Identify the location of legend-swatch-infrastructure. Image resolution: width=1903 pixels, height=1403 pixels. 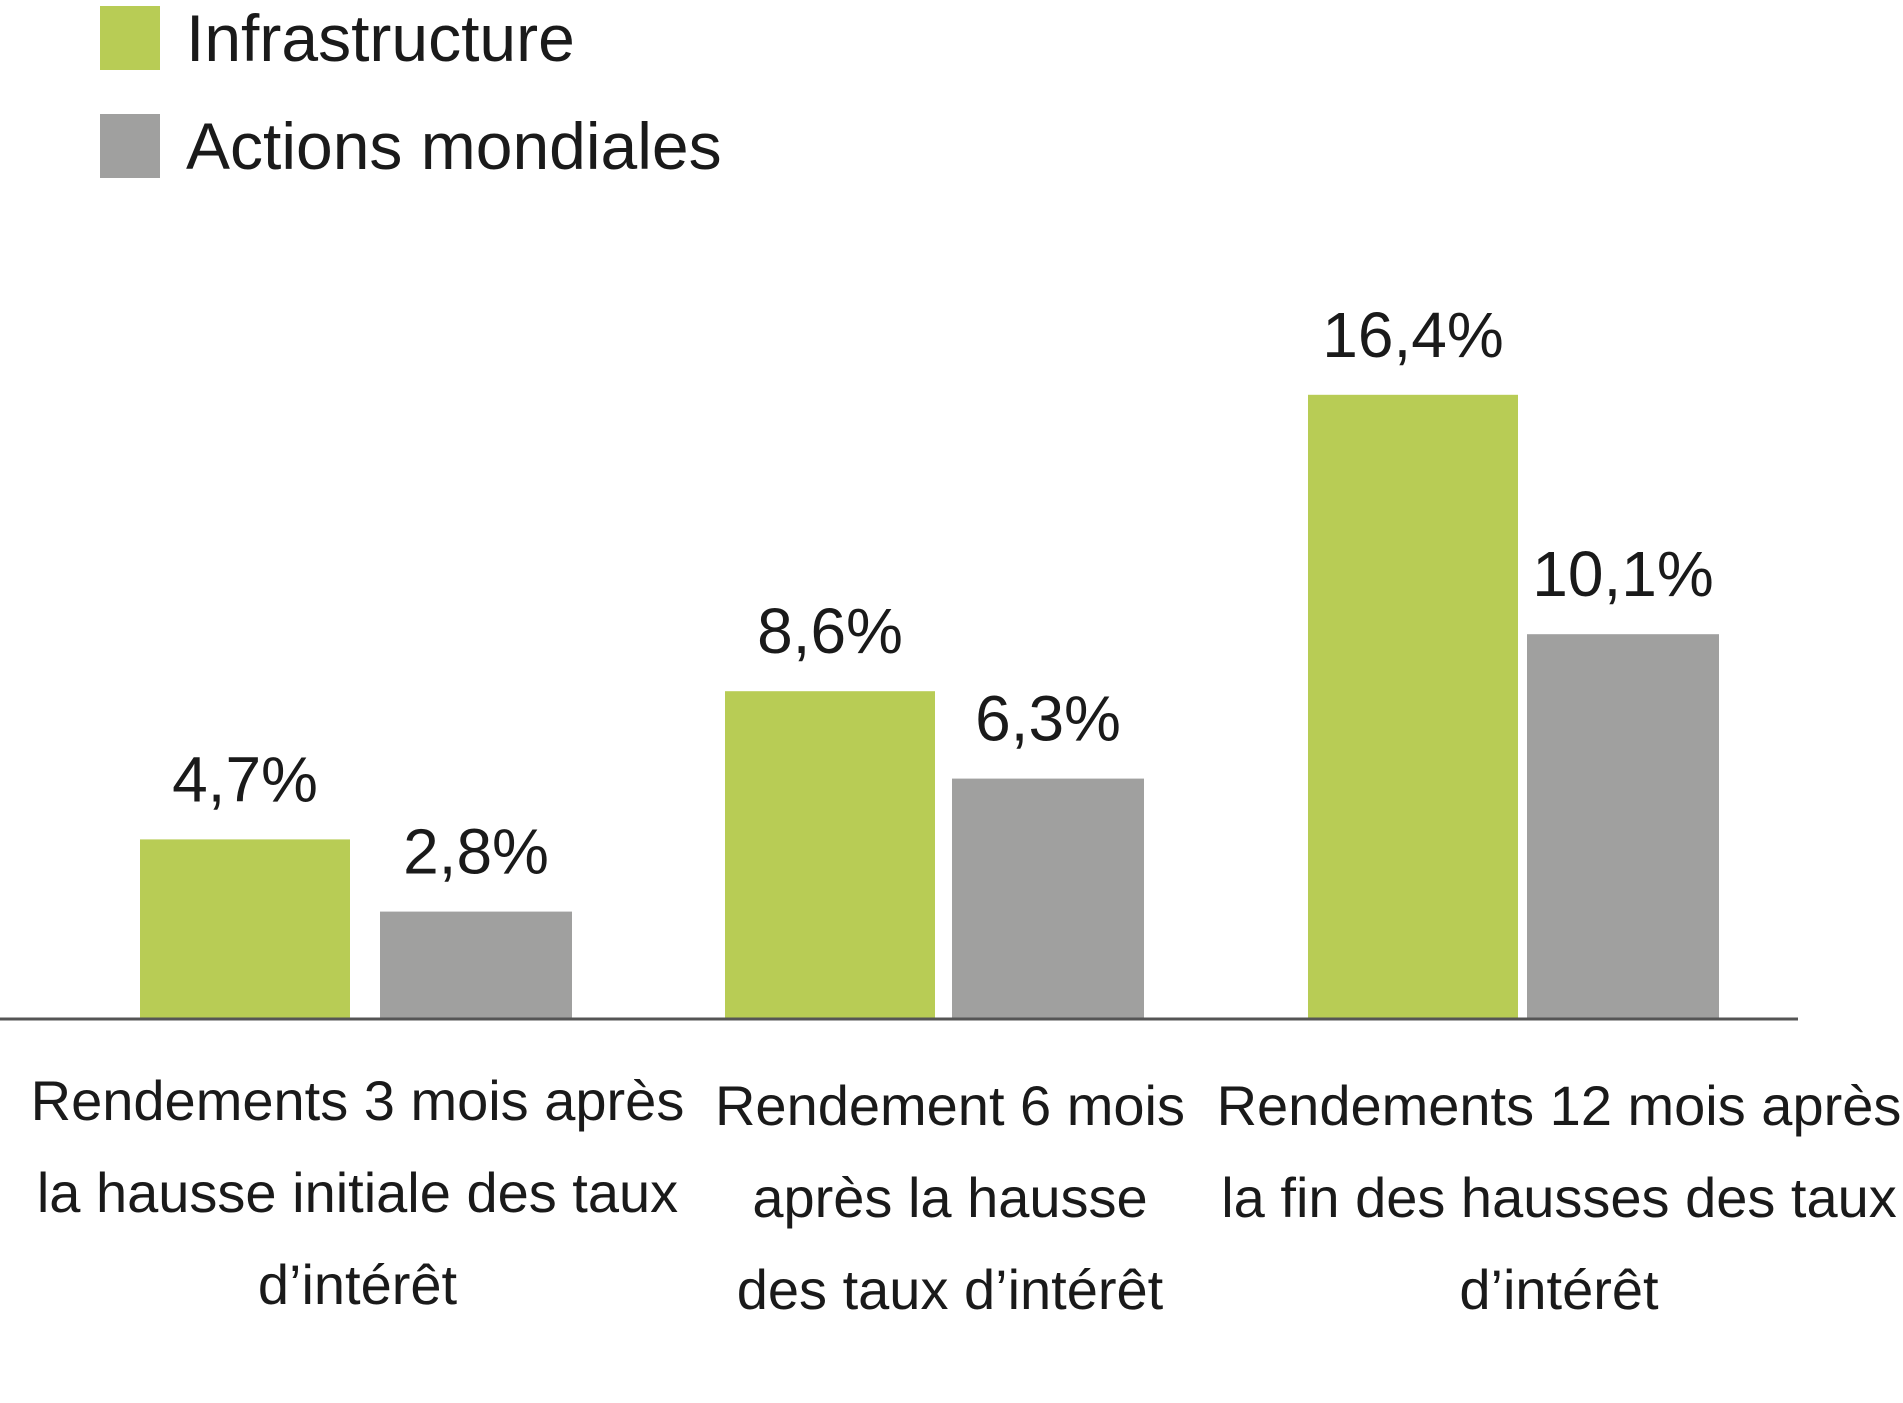
(130, 38).